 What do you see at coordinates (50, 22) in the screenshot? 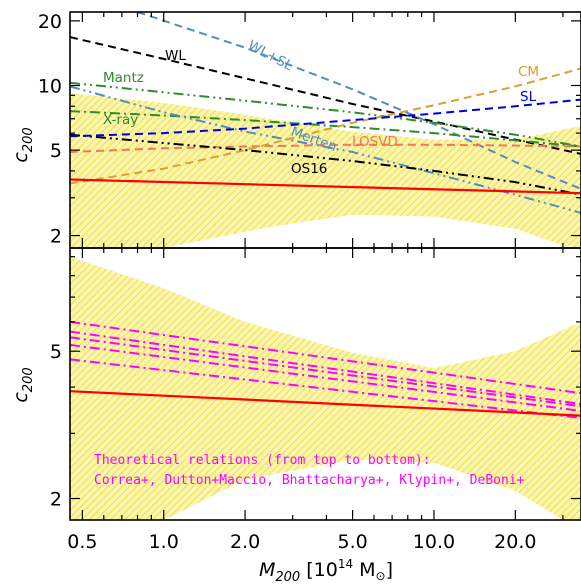
I see `y-tick-label: 20` at bounding box center [50, 22].